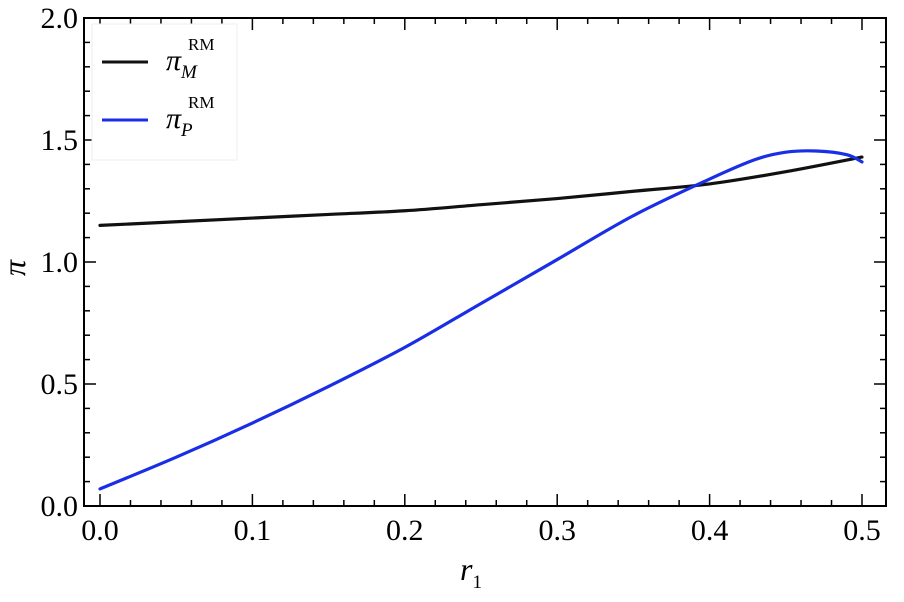 The height and width of the screenshot is (602, 904). What do you see at coordinates (481, 530) in the screenshot?
I see `x-tick-labels: 0.0 0.1 0.2 0.3 0.4 0.5` at bounding box center [481, 530].